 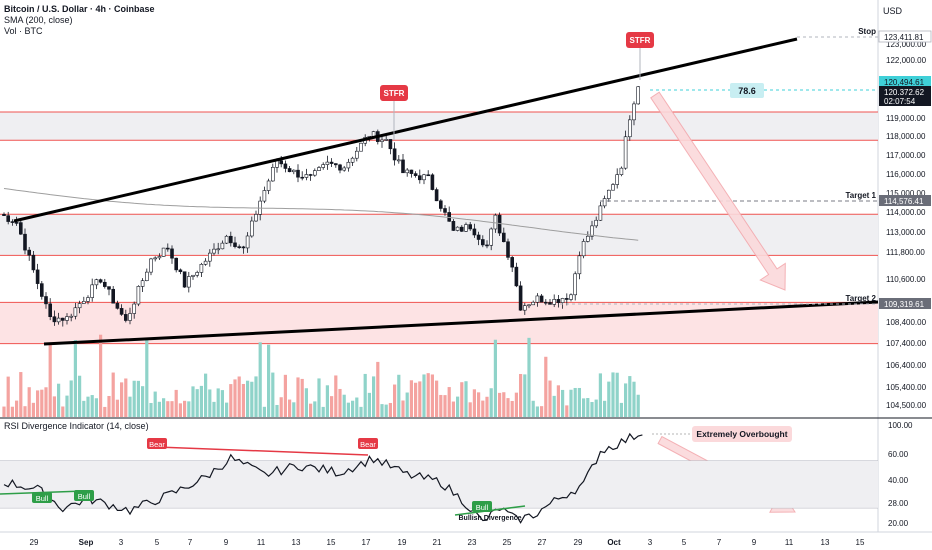 I want to click on currency-label: USD, so click(x=892, y=11).